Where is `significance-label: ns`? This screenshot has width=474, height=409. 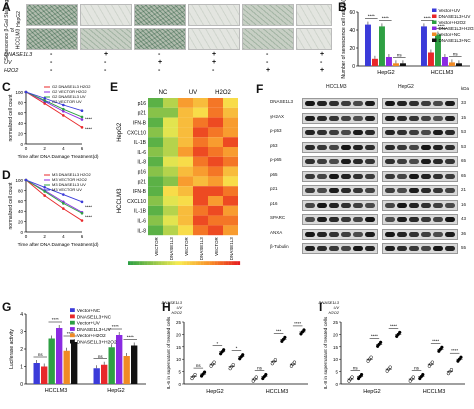 significance-label: ns is located at coordinates (260, 368).